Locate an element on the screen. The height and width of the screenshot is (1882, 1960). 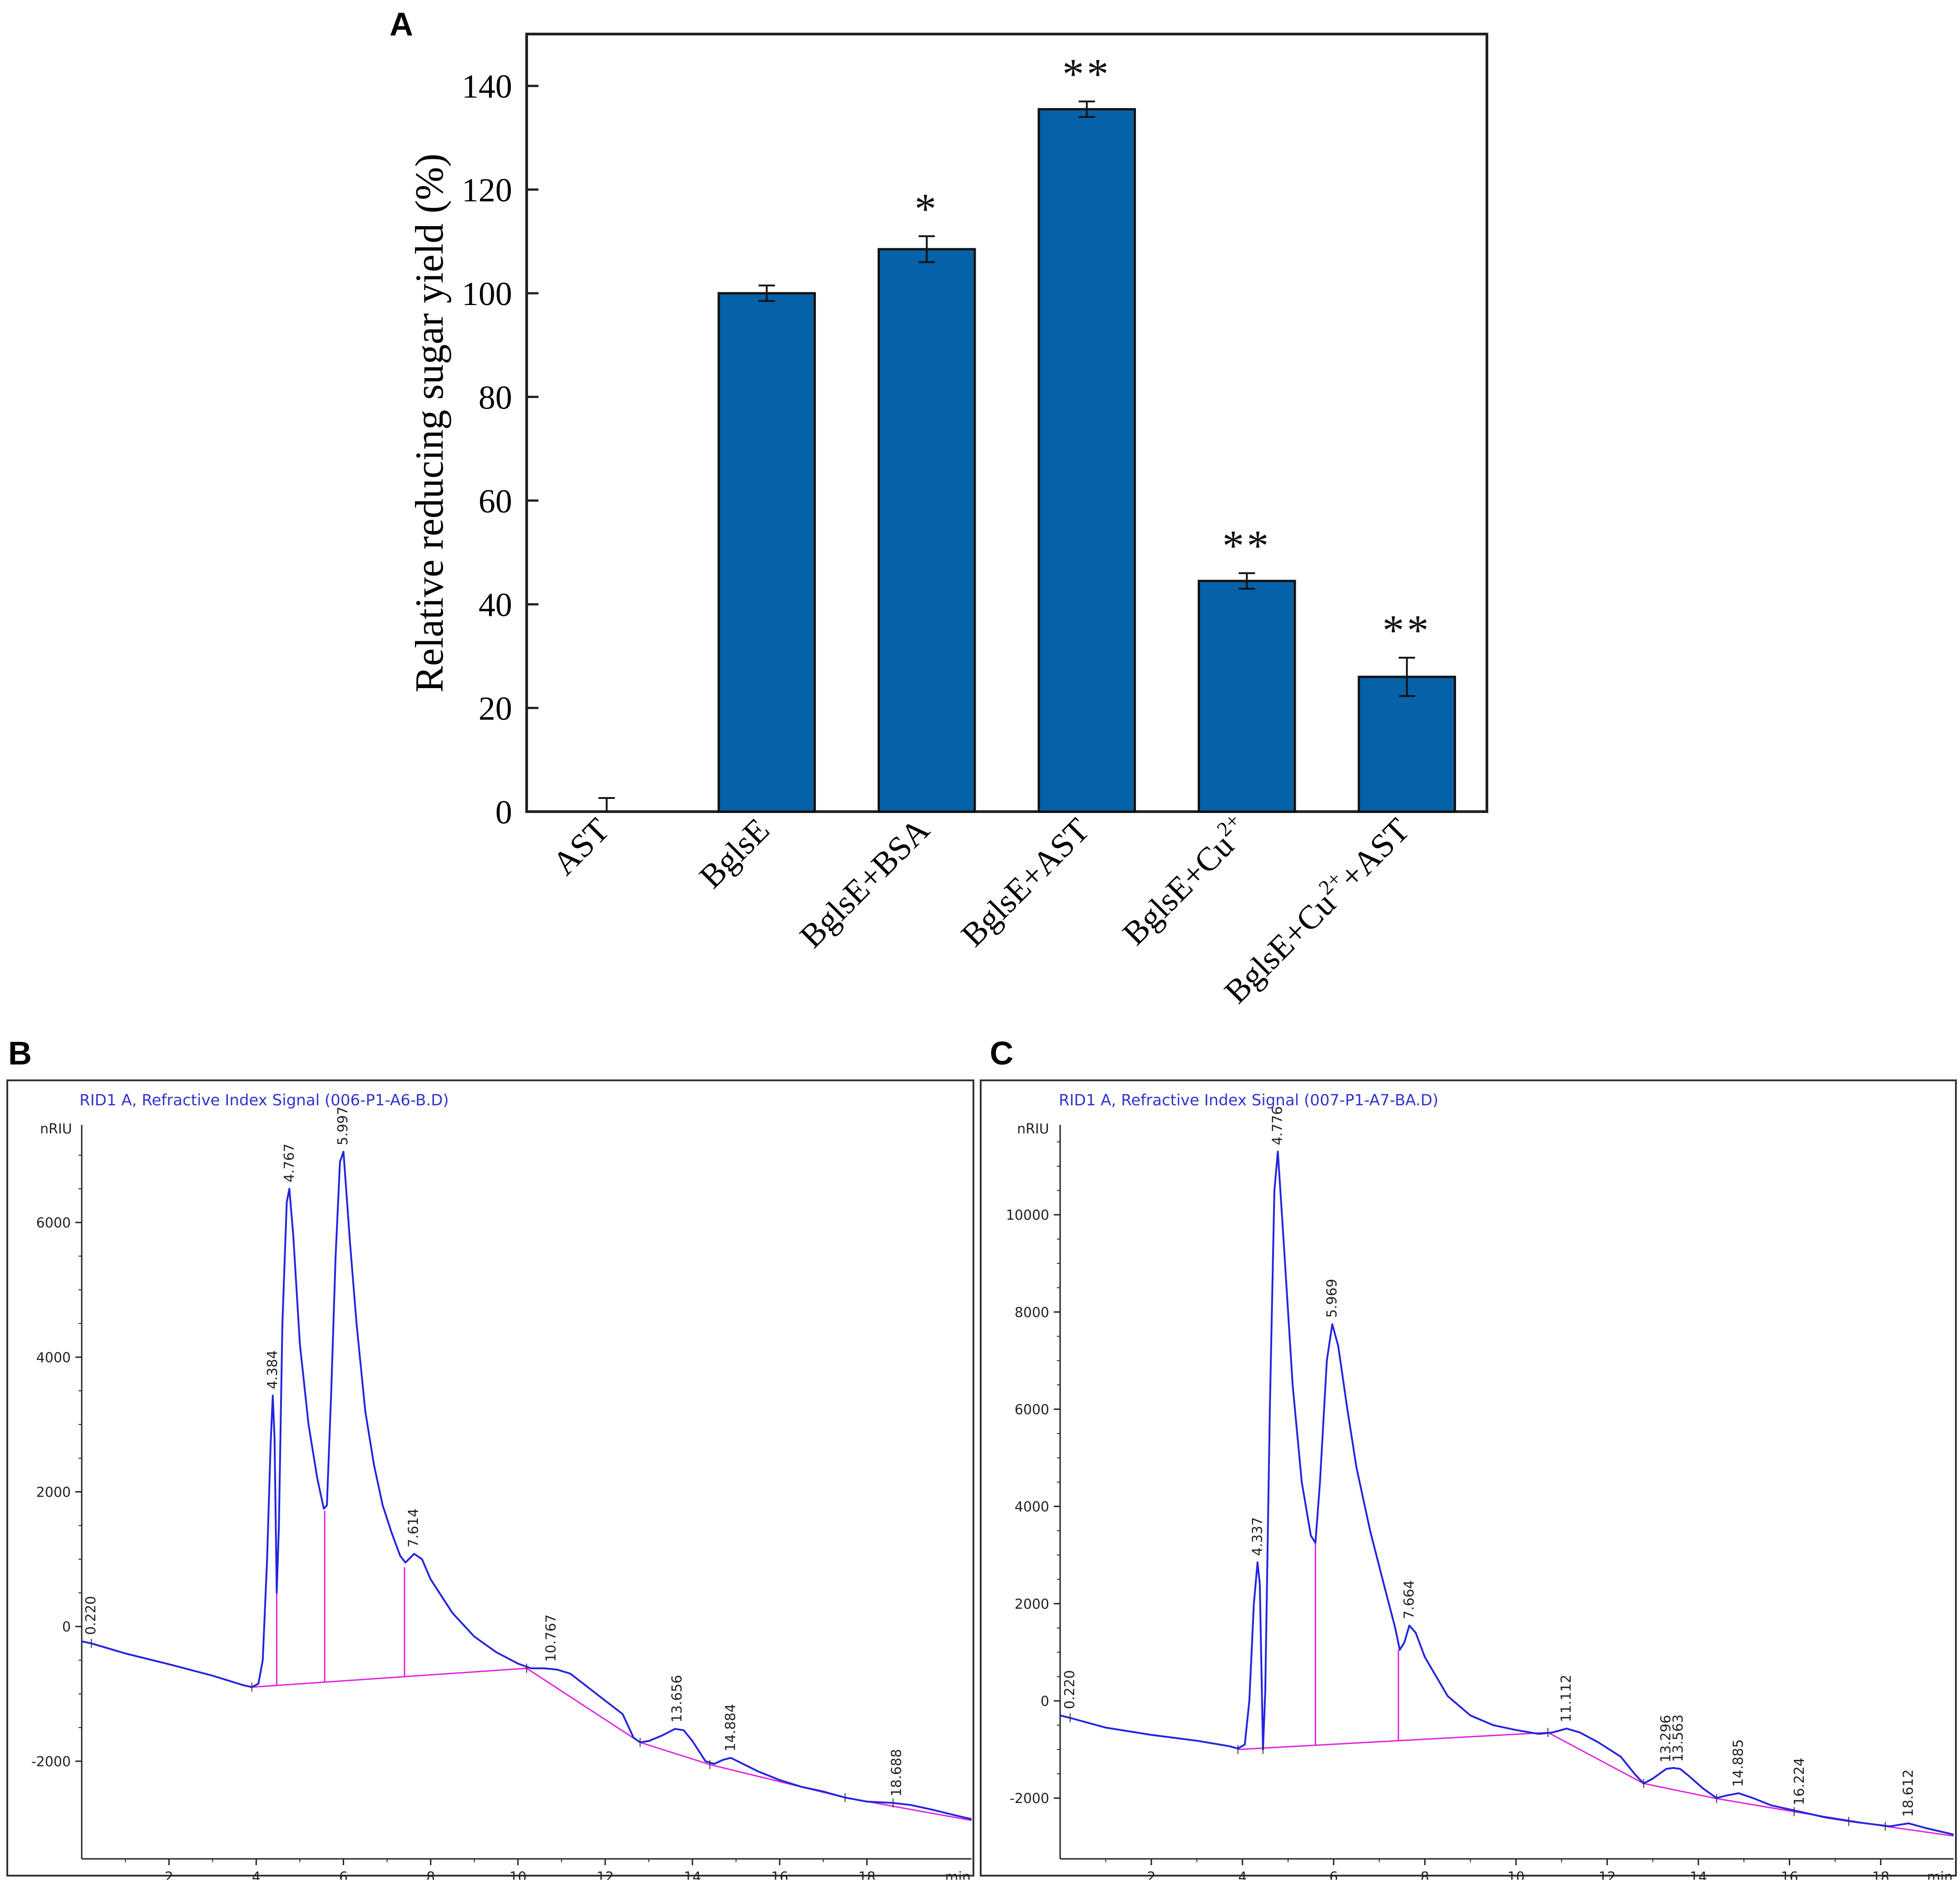
x-tick-label-text: BglsE is located at coordinates (734, 853).